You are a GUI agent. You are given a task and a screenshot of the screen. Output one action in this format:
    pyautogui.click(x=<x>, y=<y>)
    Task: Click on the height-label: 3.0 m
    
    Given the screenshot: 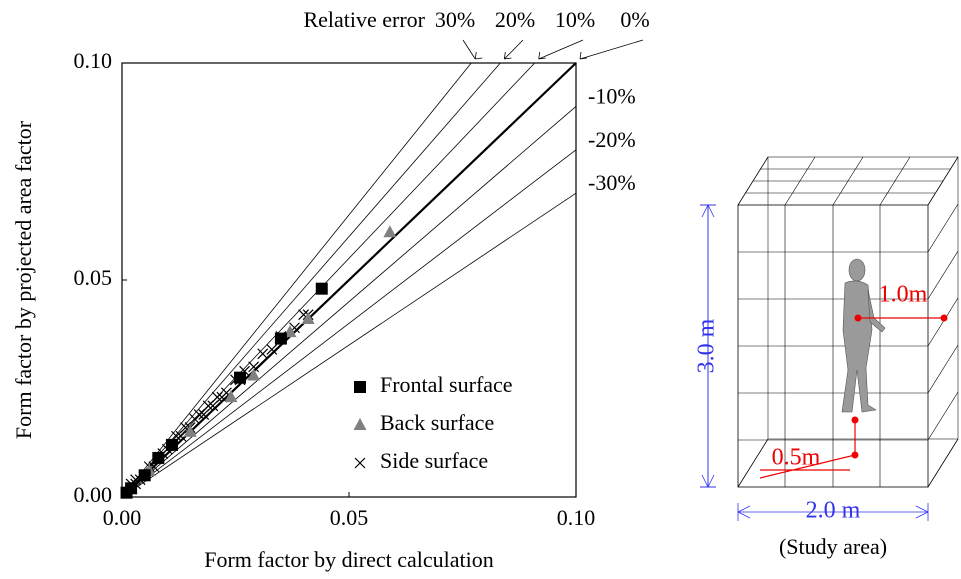 What is the action you would take?
    pyautogui.click(x=707, y=345)
    